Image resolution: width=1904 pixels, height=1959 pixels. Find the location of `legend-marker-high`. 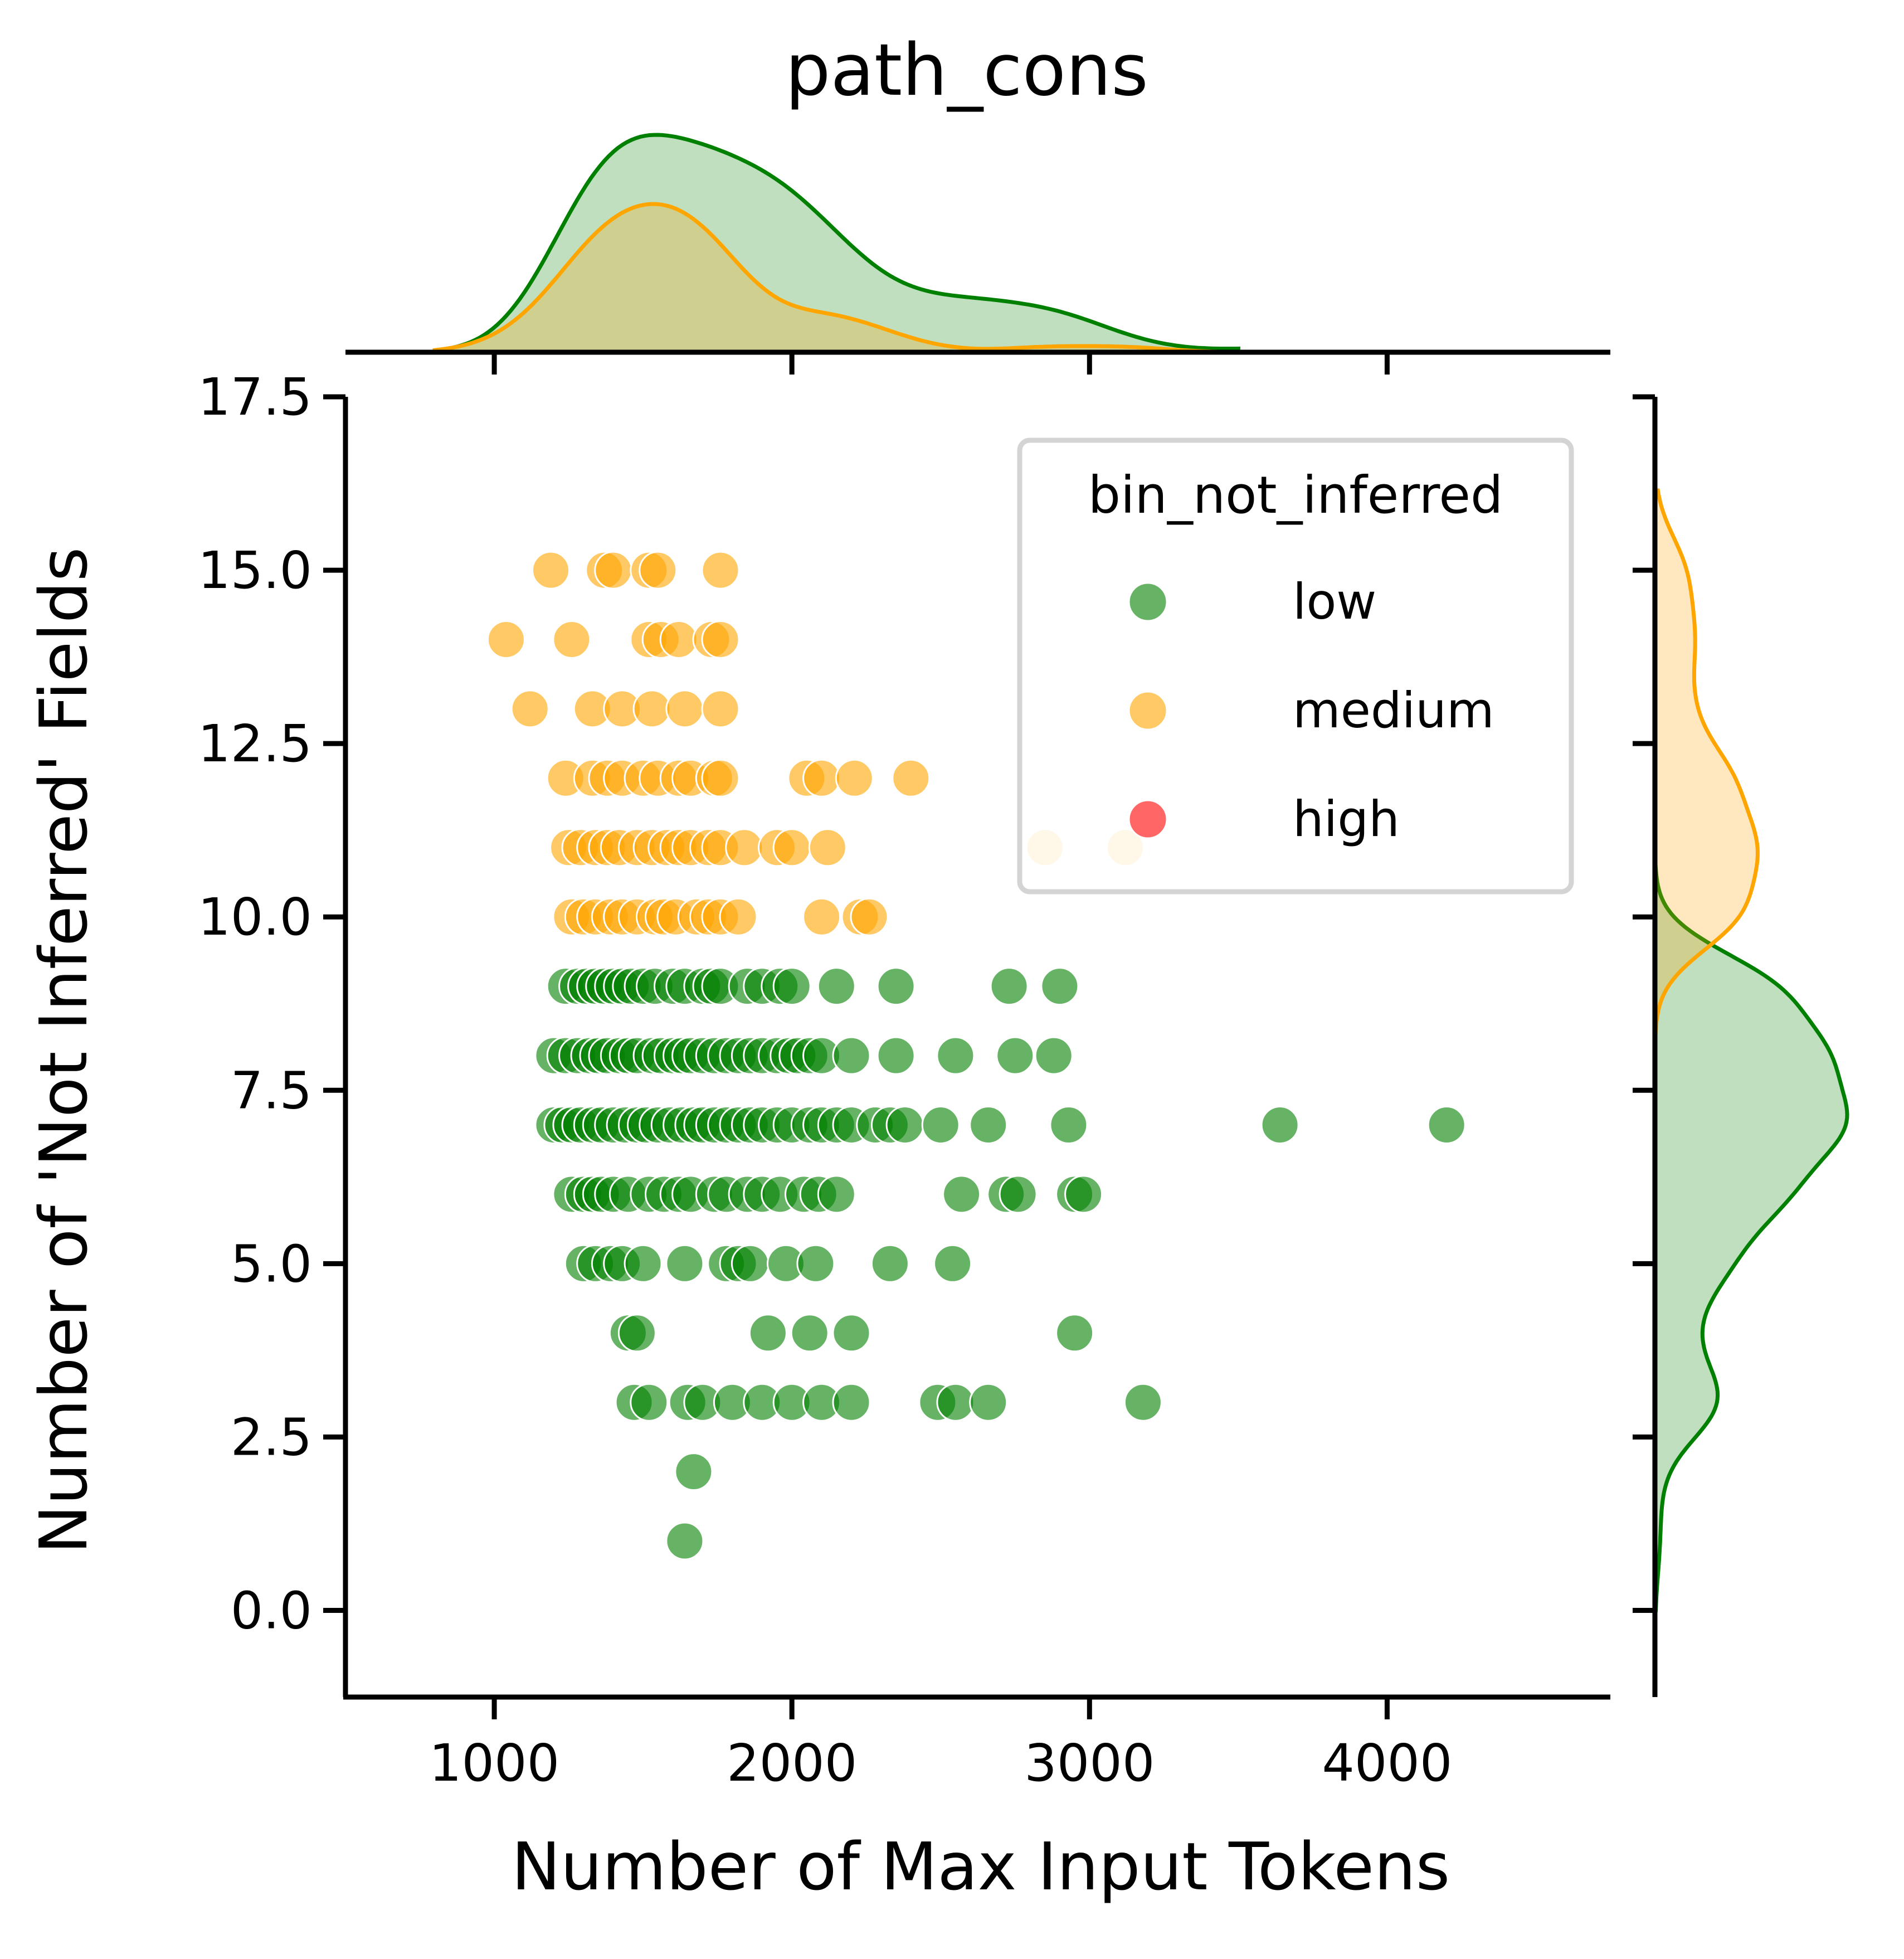

legend-marker-high is located at coordinates (1148, 819).